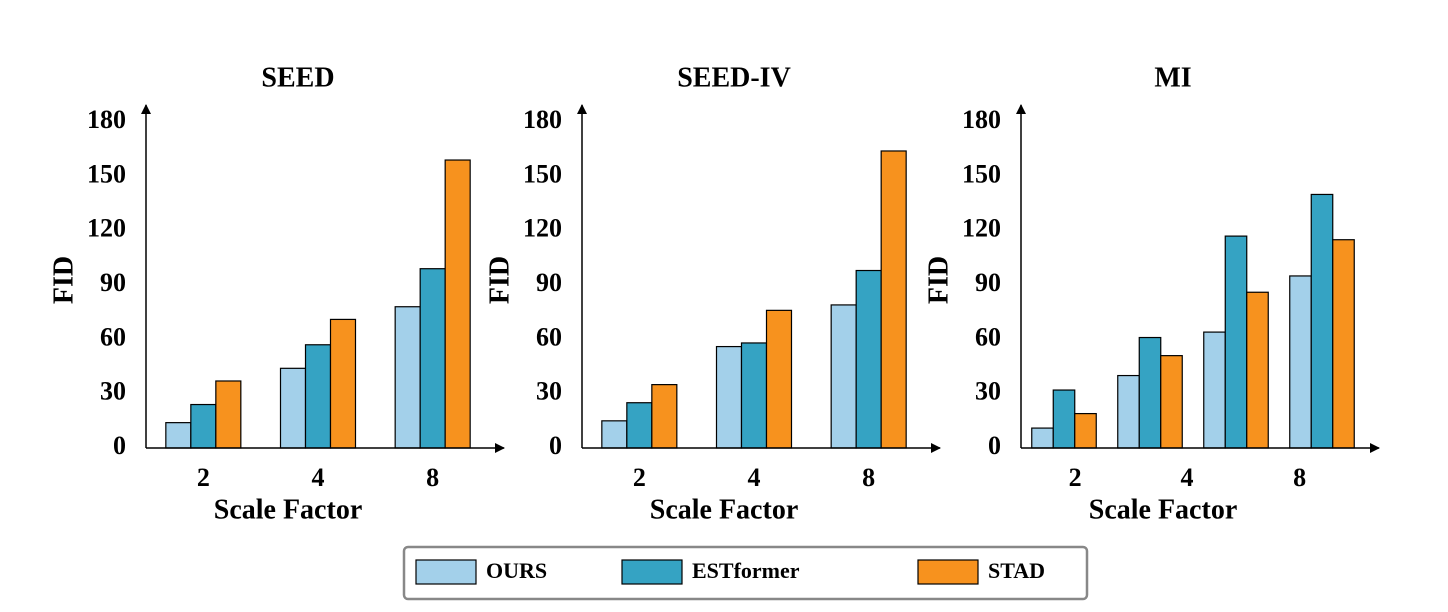 This screenshot has height=612, width=1448. Describe the element at coordinates (1172, 77) in the screenshot. I see `chart-title: MI` at that location.